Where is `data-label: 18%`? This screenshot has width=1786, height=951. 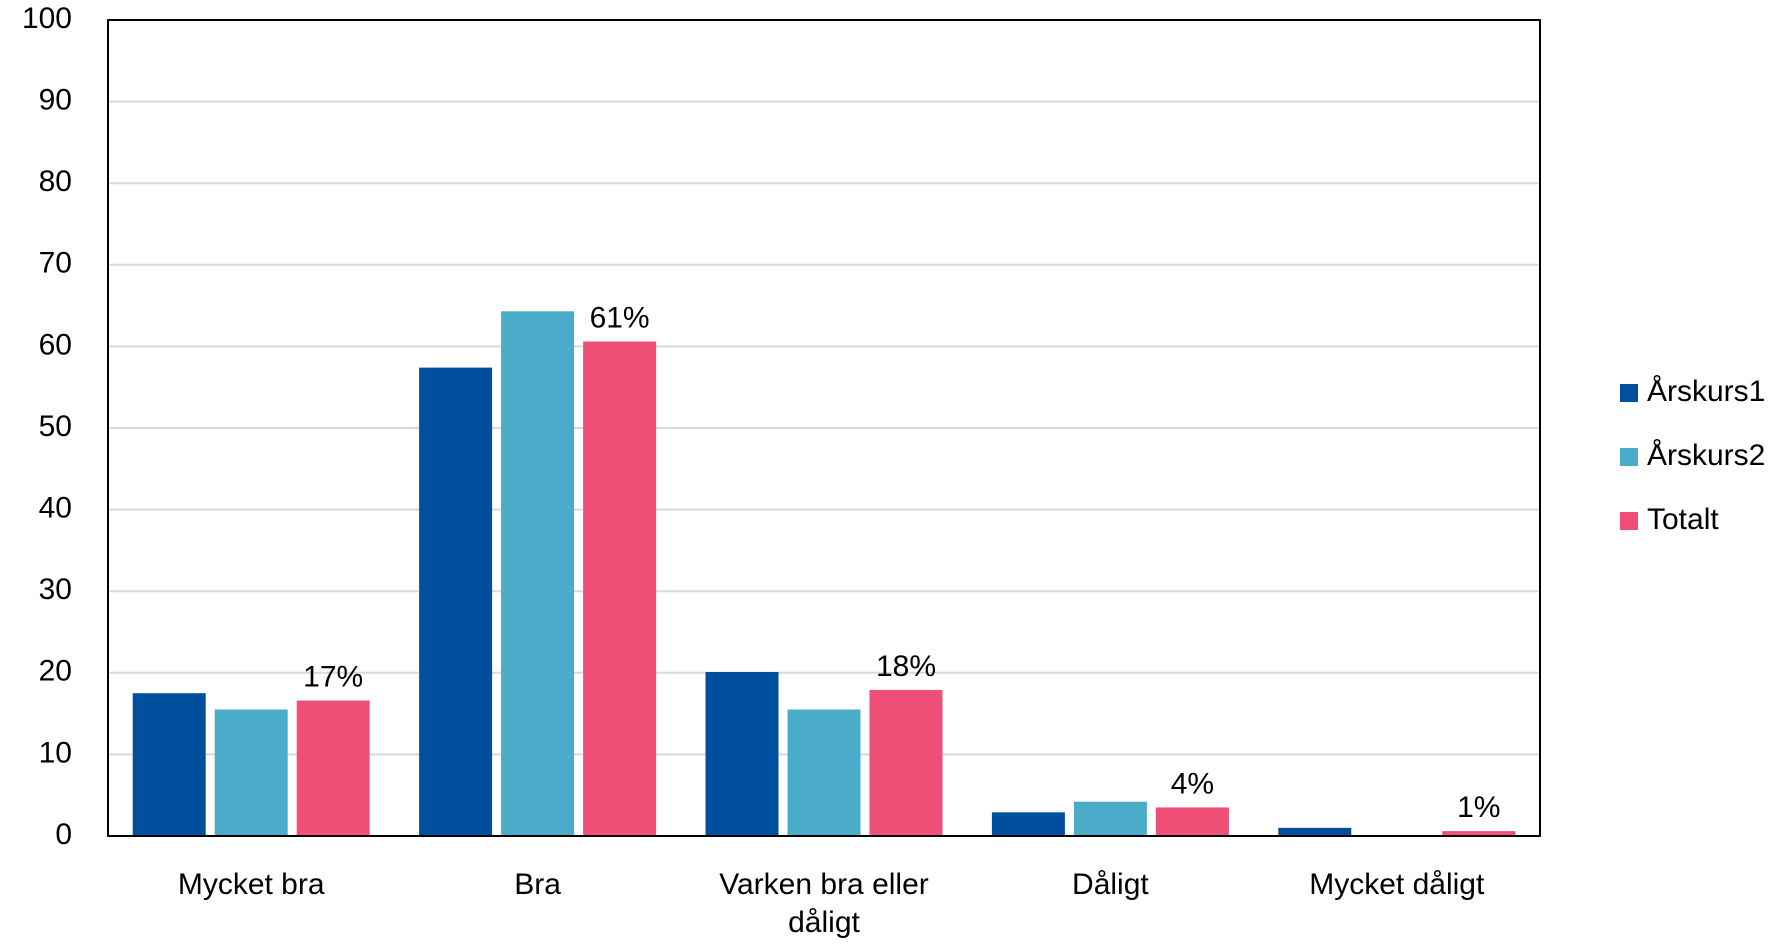
data-label: 18% is located at coordinates (906, 666).